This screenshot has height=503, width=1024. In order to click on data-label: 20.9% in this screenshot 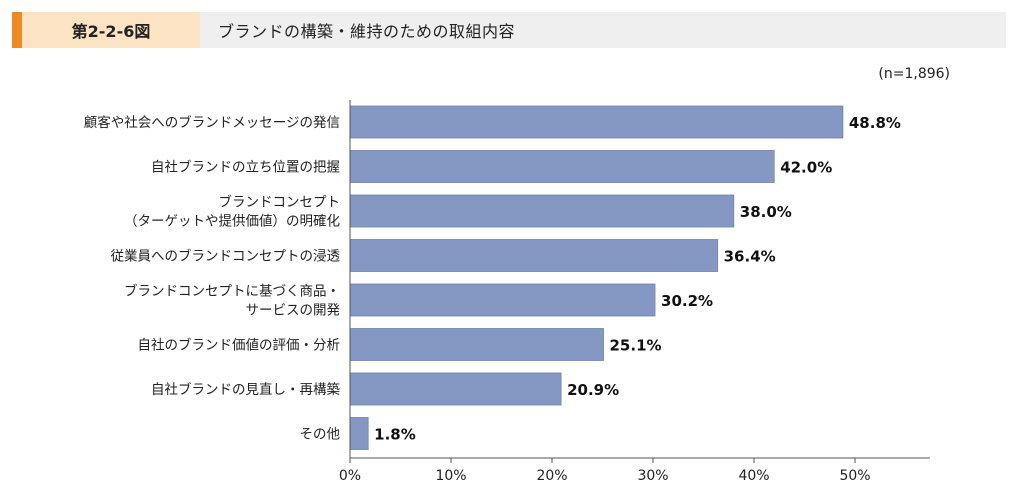, I will do `click(593, 390)`.